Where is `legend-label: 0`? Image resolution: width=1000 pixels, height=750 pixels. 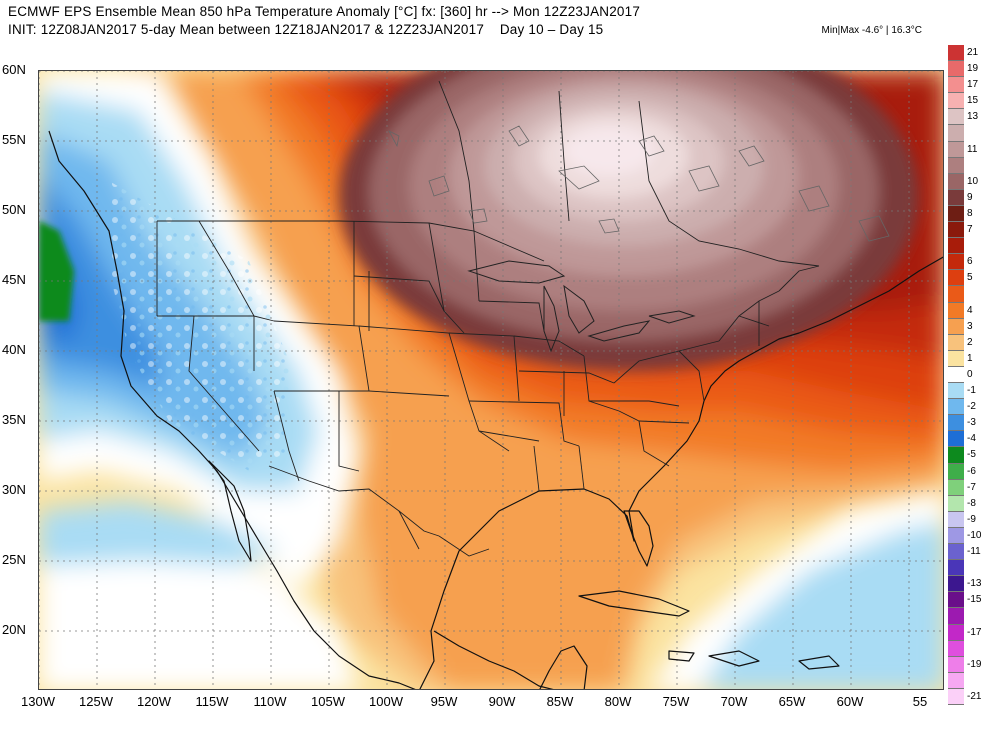 legend-label: 0 is located at coordinates (970, 374).